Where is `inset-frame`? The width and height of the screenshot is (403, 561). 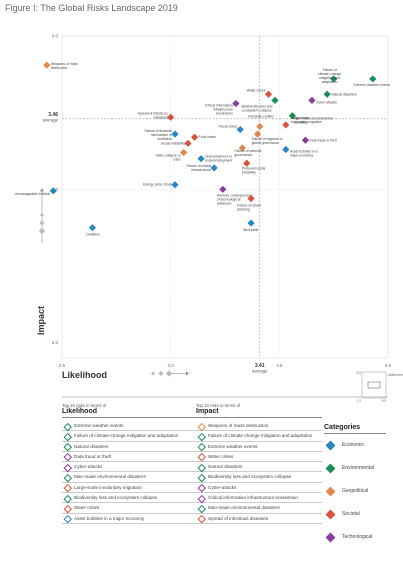 inset-frame is located at coordinates (374, 385).